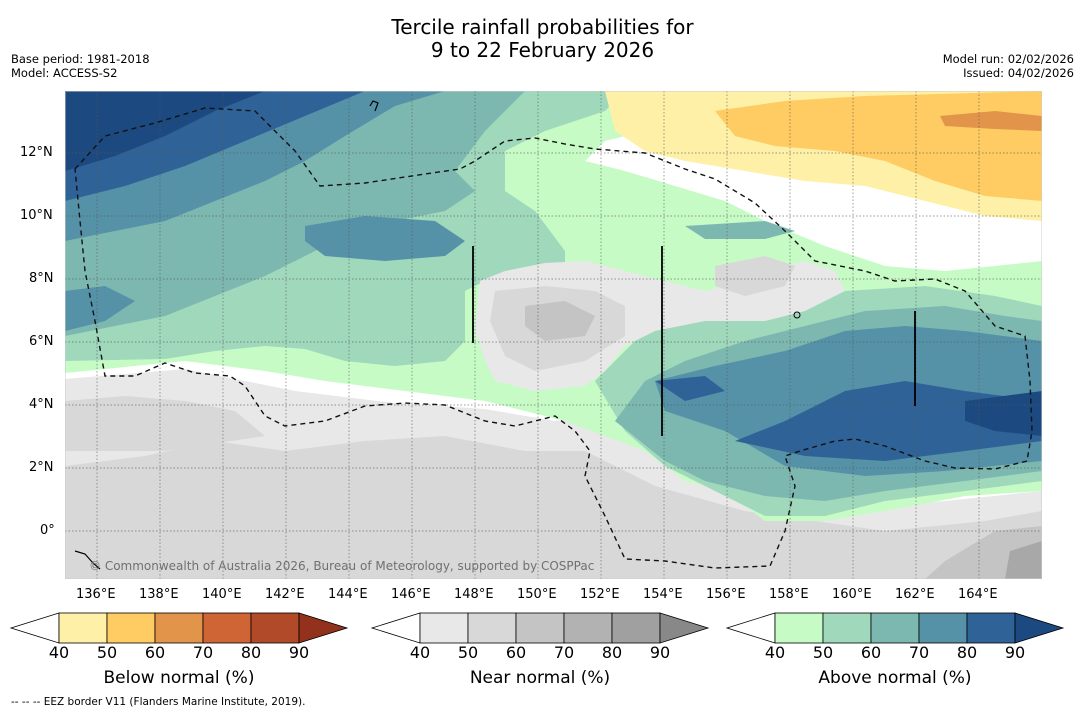 The height and width of the screenshot is (713, 1085). Describe the element at coordinates (542, 27) in the screenshot. I see `map-title-line1: Tercile rainfall probabilities for` at that location.